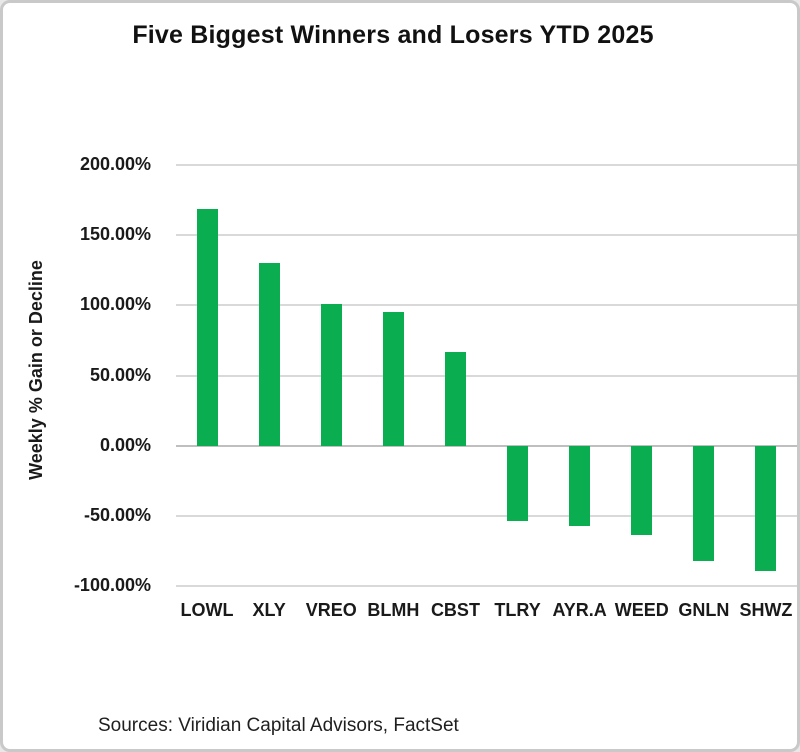 The height and width of the screenshot is (752, 800). Describe the element at coordinates (393, 610) in the screenshot. I see `x-tick-label: BLMH` at that location.